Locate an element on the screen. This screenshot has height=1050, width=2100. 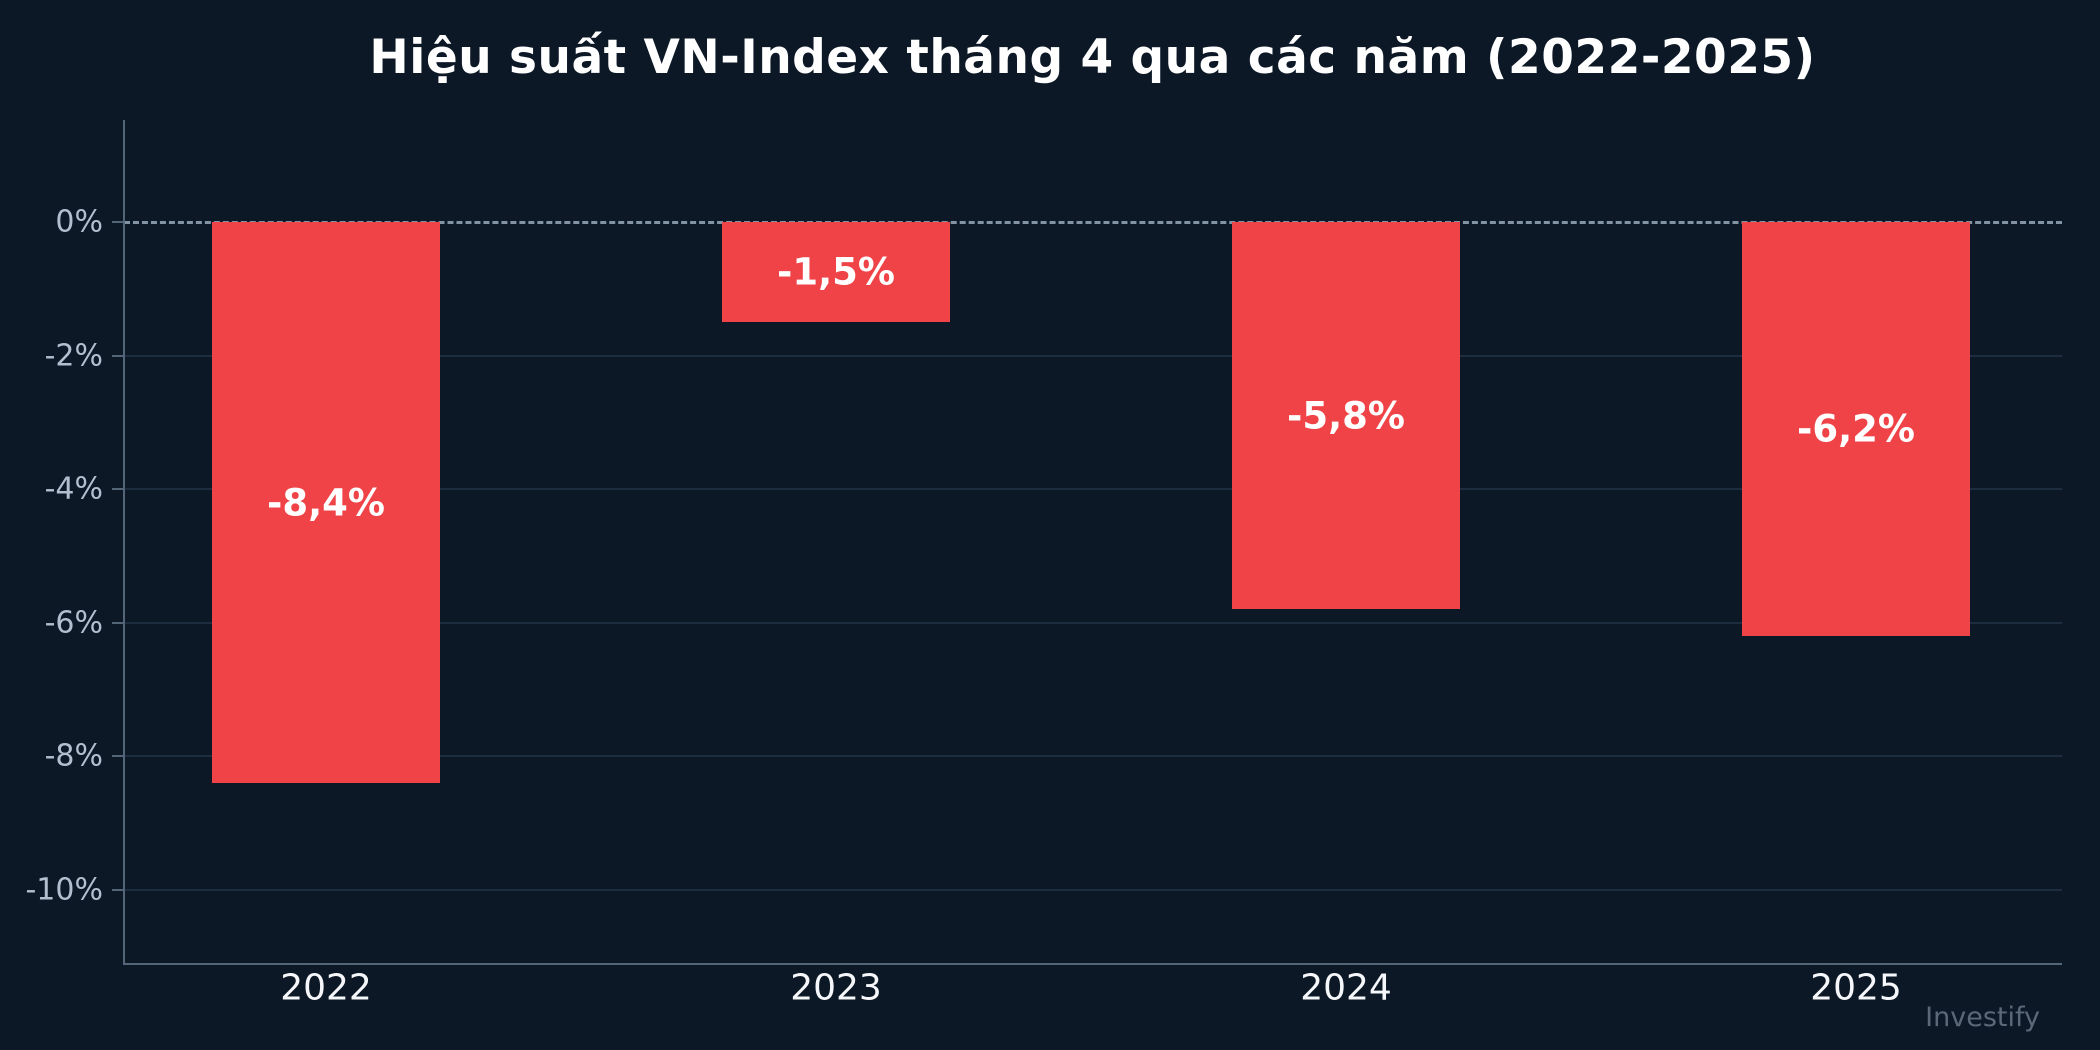
bar-value-label: -5,8% is located at coordinates (1346, 416).